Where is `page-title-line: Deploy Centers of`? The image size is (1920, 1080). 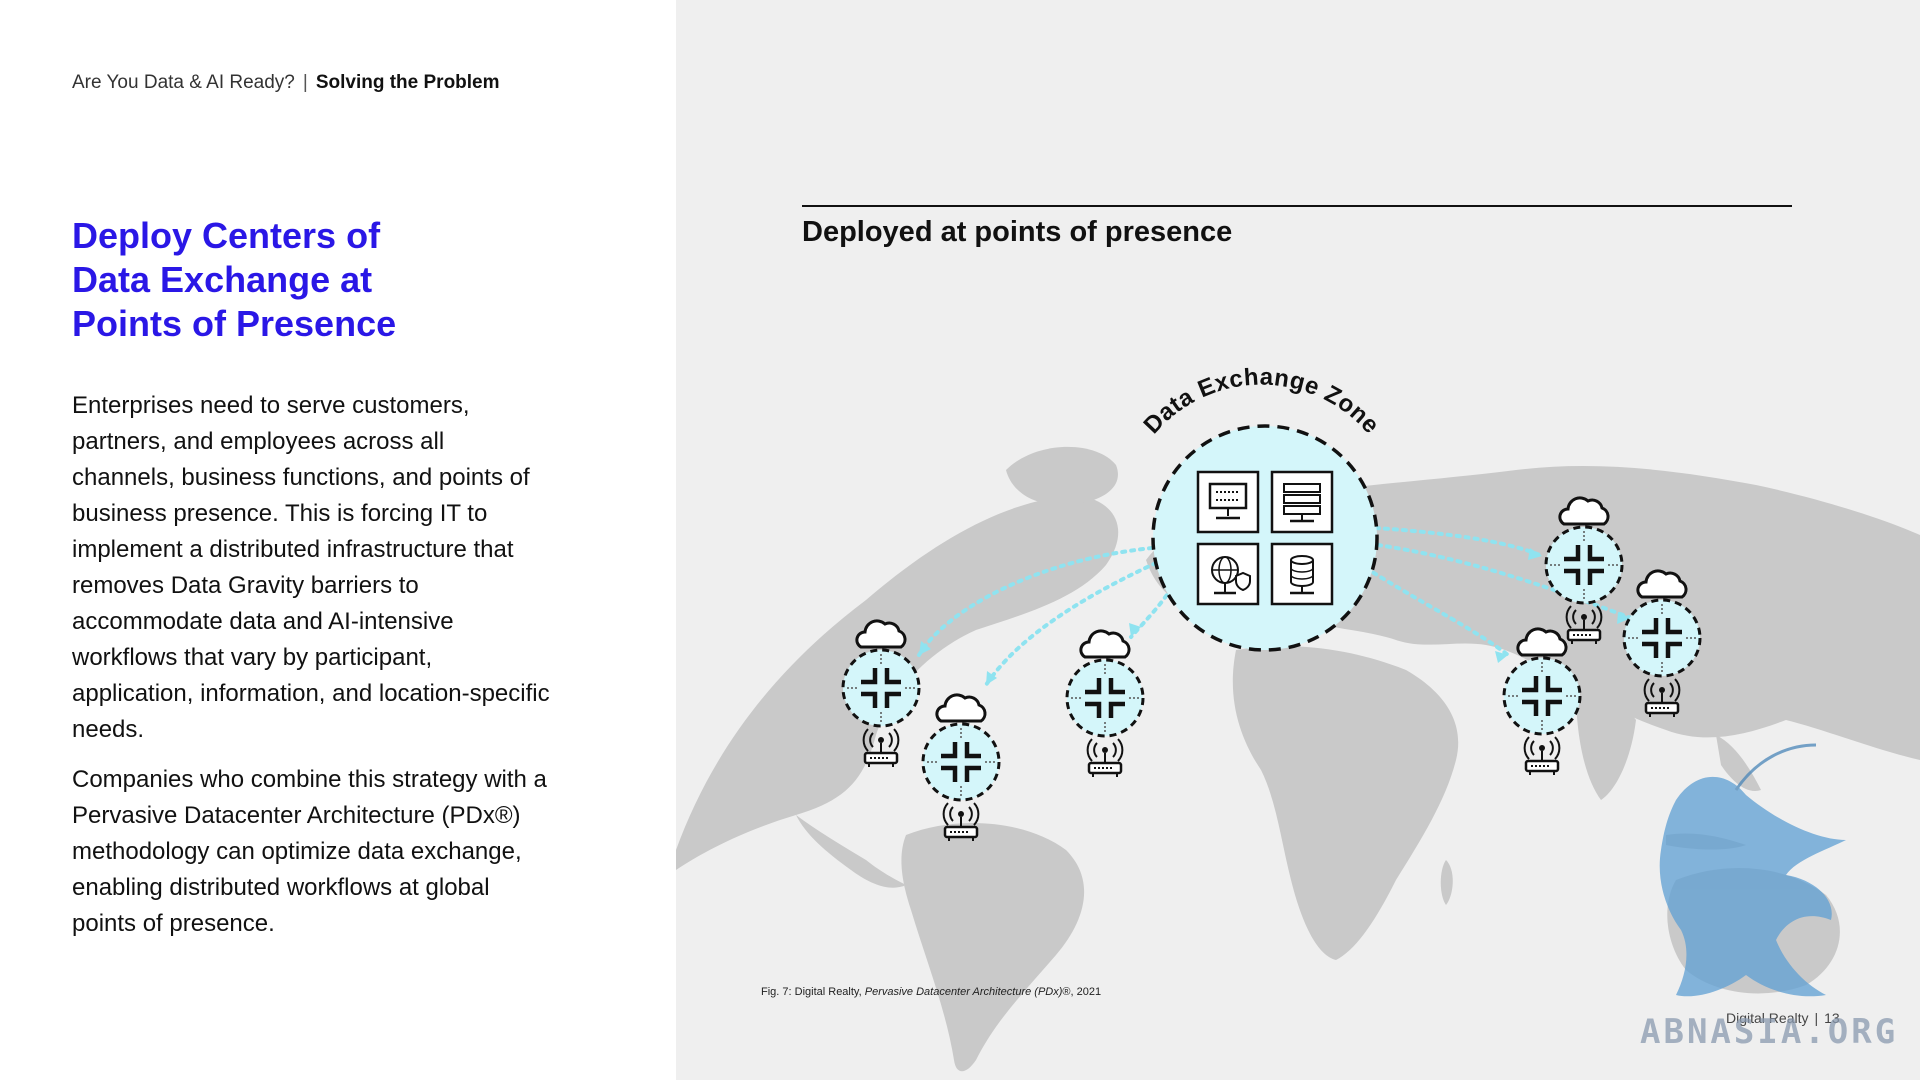
page-title-line: Deploy Centers of is located at coordinates (226, 235).